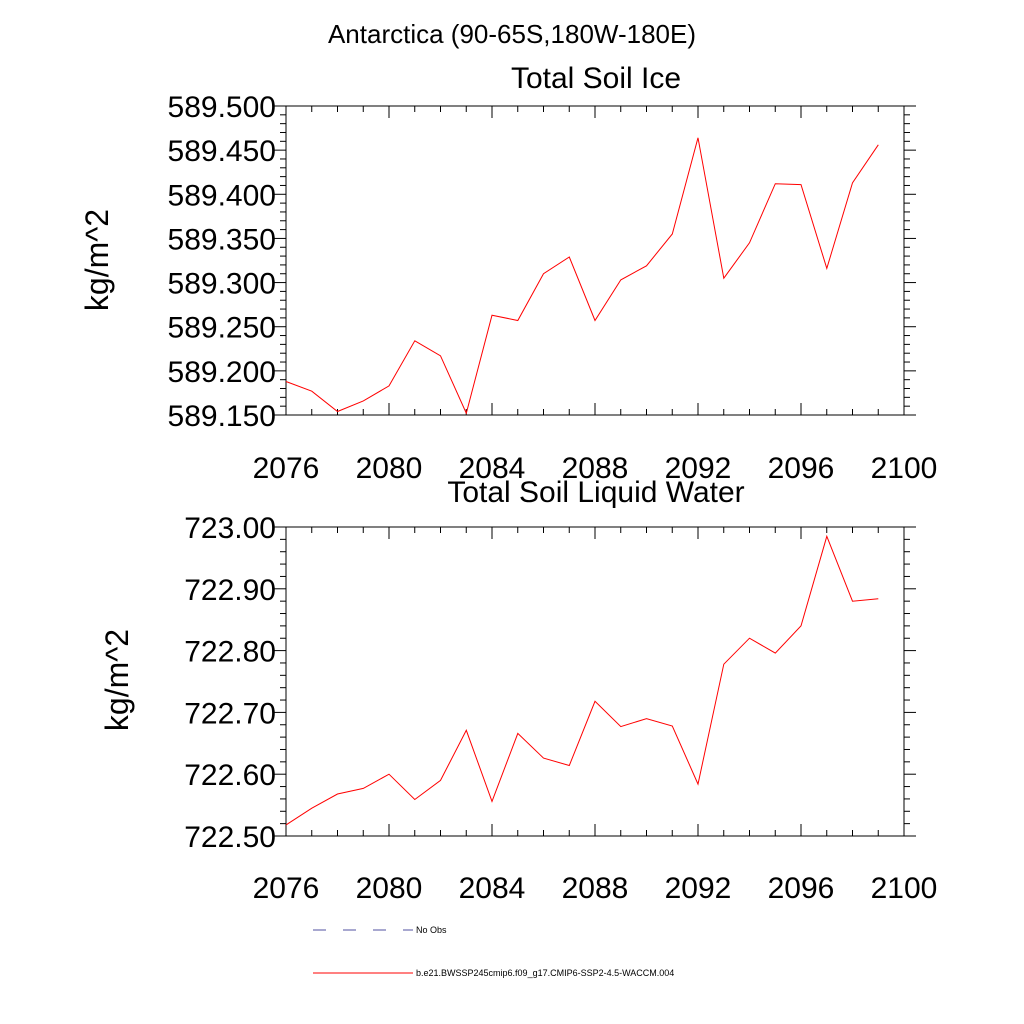  What do you see at coordinates (222, 151) in the screenshot?
I see `y-tick-label: 589.450` at bounding box center [222, 151].